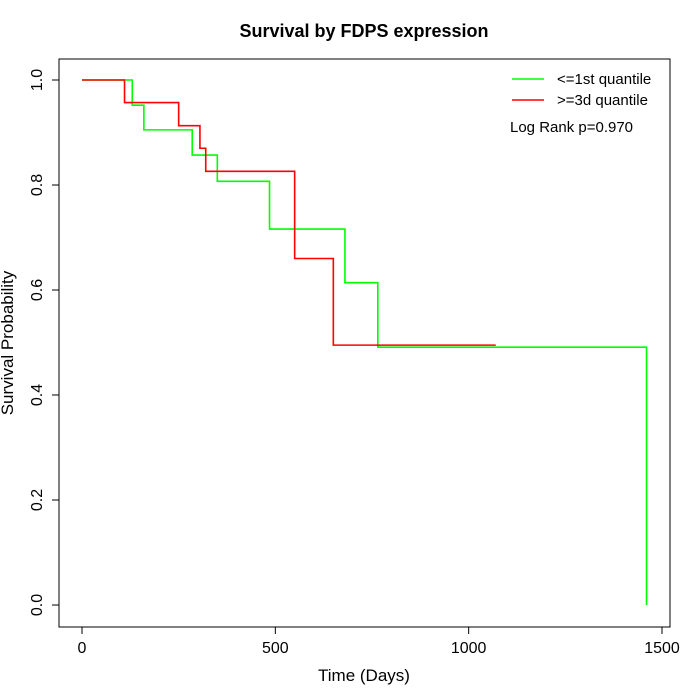 The height and width of the screenshot is (700, 700). I want to click on legend: <=1st quantile >=3d quantile, so click(581, 90).